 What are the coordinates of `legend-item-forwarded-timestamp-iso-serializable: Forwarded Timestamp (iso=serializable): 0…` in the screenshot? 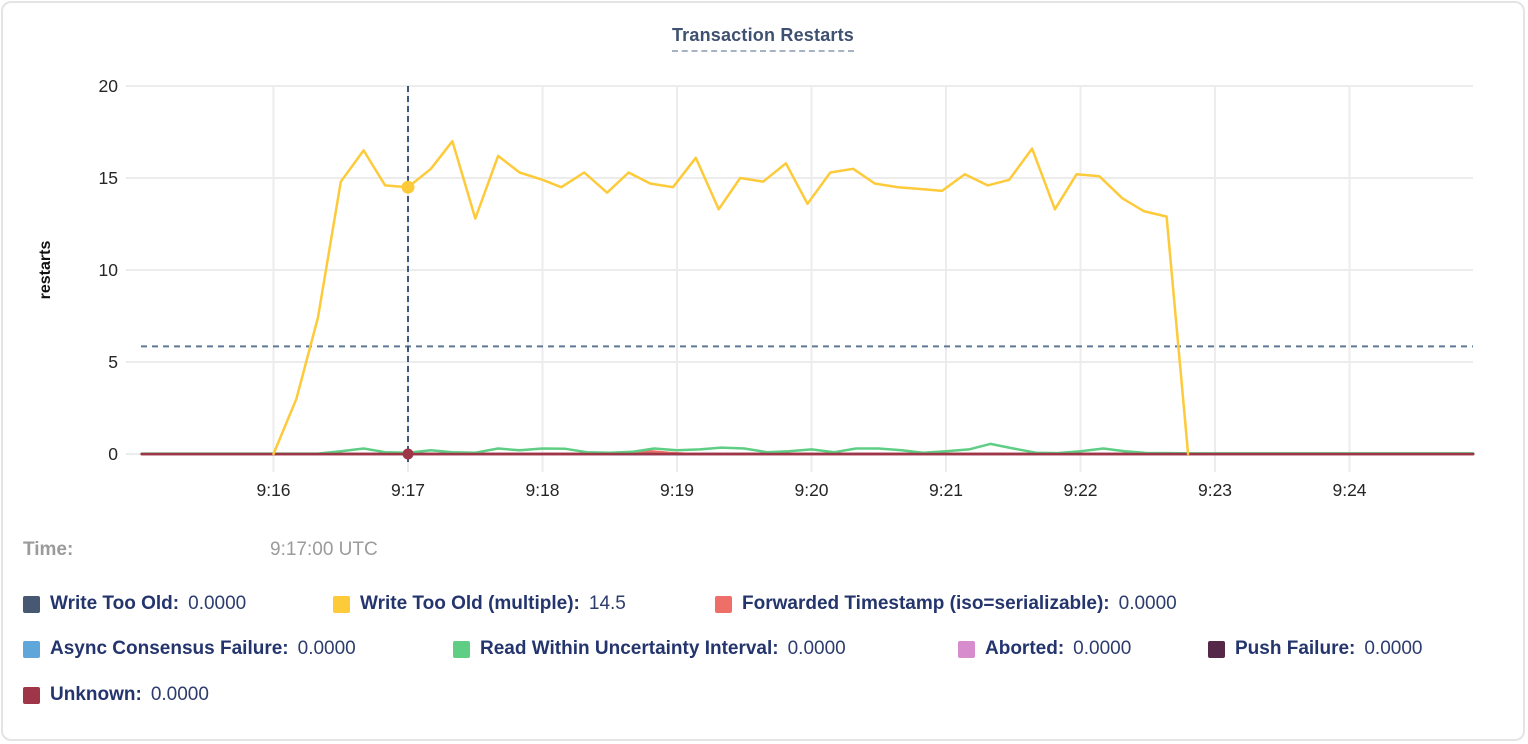 It's located at (946, 604).